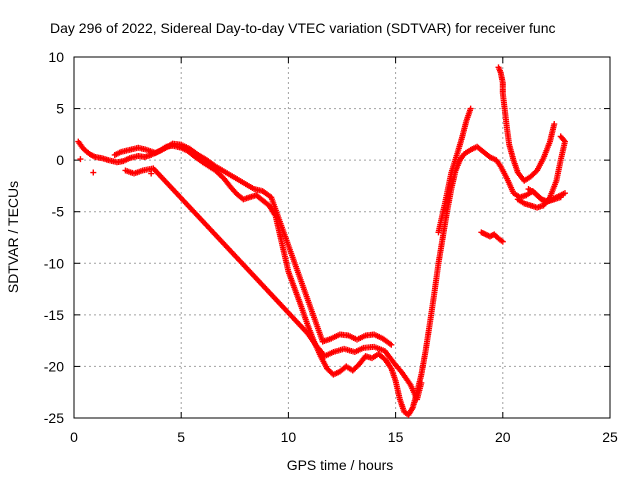  I want to click on data-point-upper, so click(391, 344).